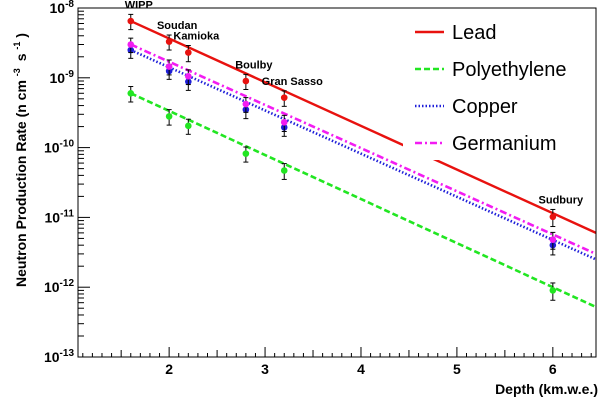  What do you see at coordinates (17, 46) in the screenshot?
I see `y-axis-title-exp2: -1` at bounding box center [17, 46].